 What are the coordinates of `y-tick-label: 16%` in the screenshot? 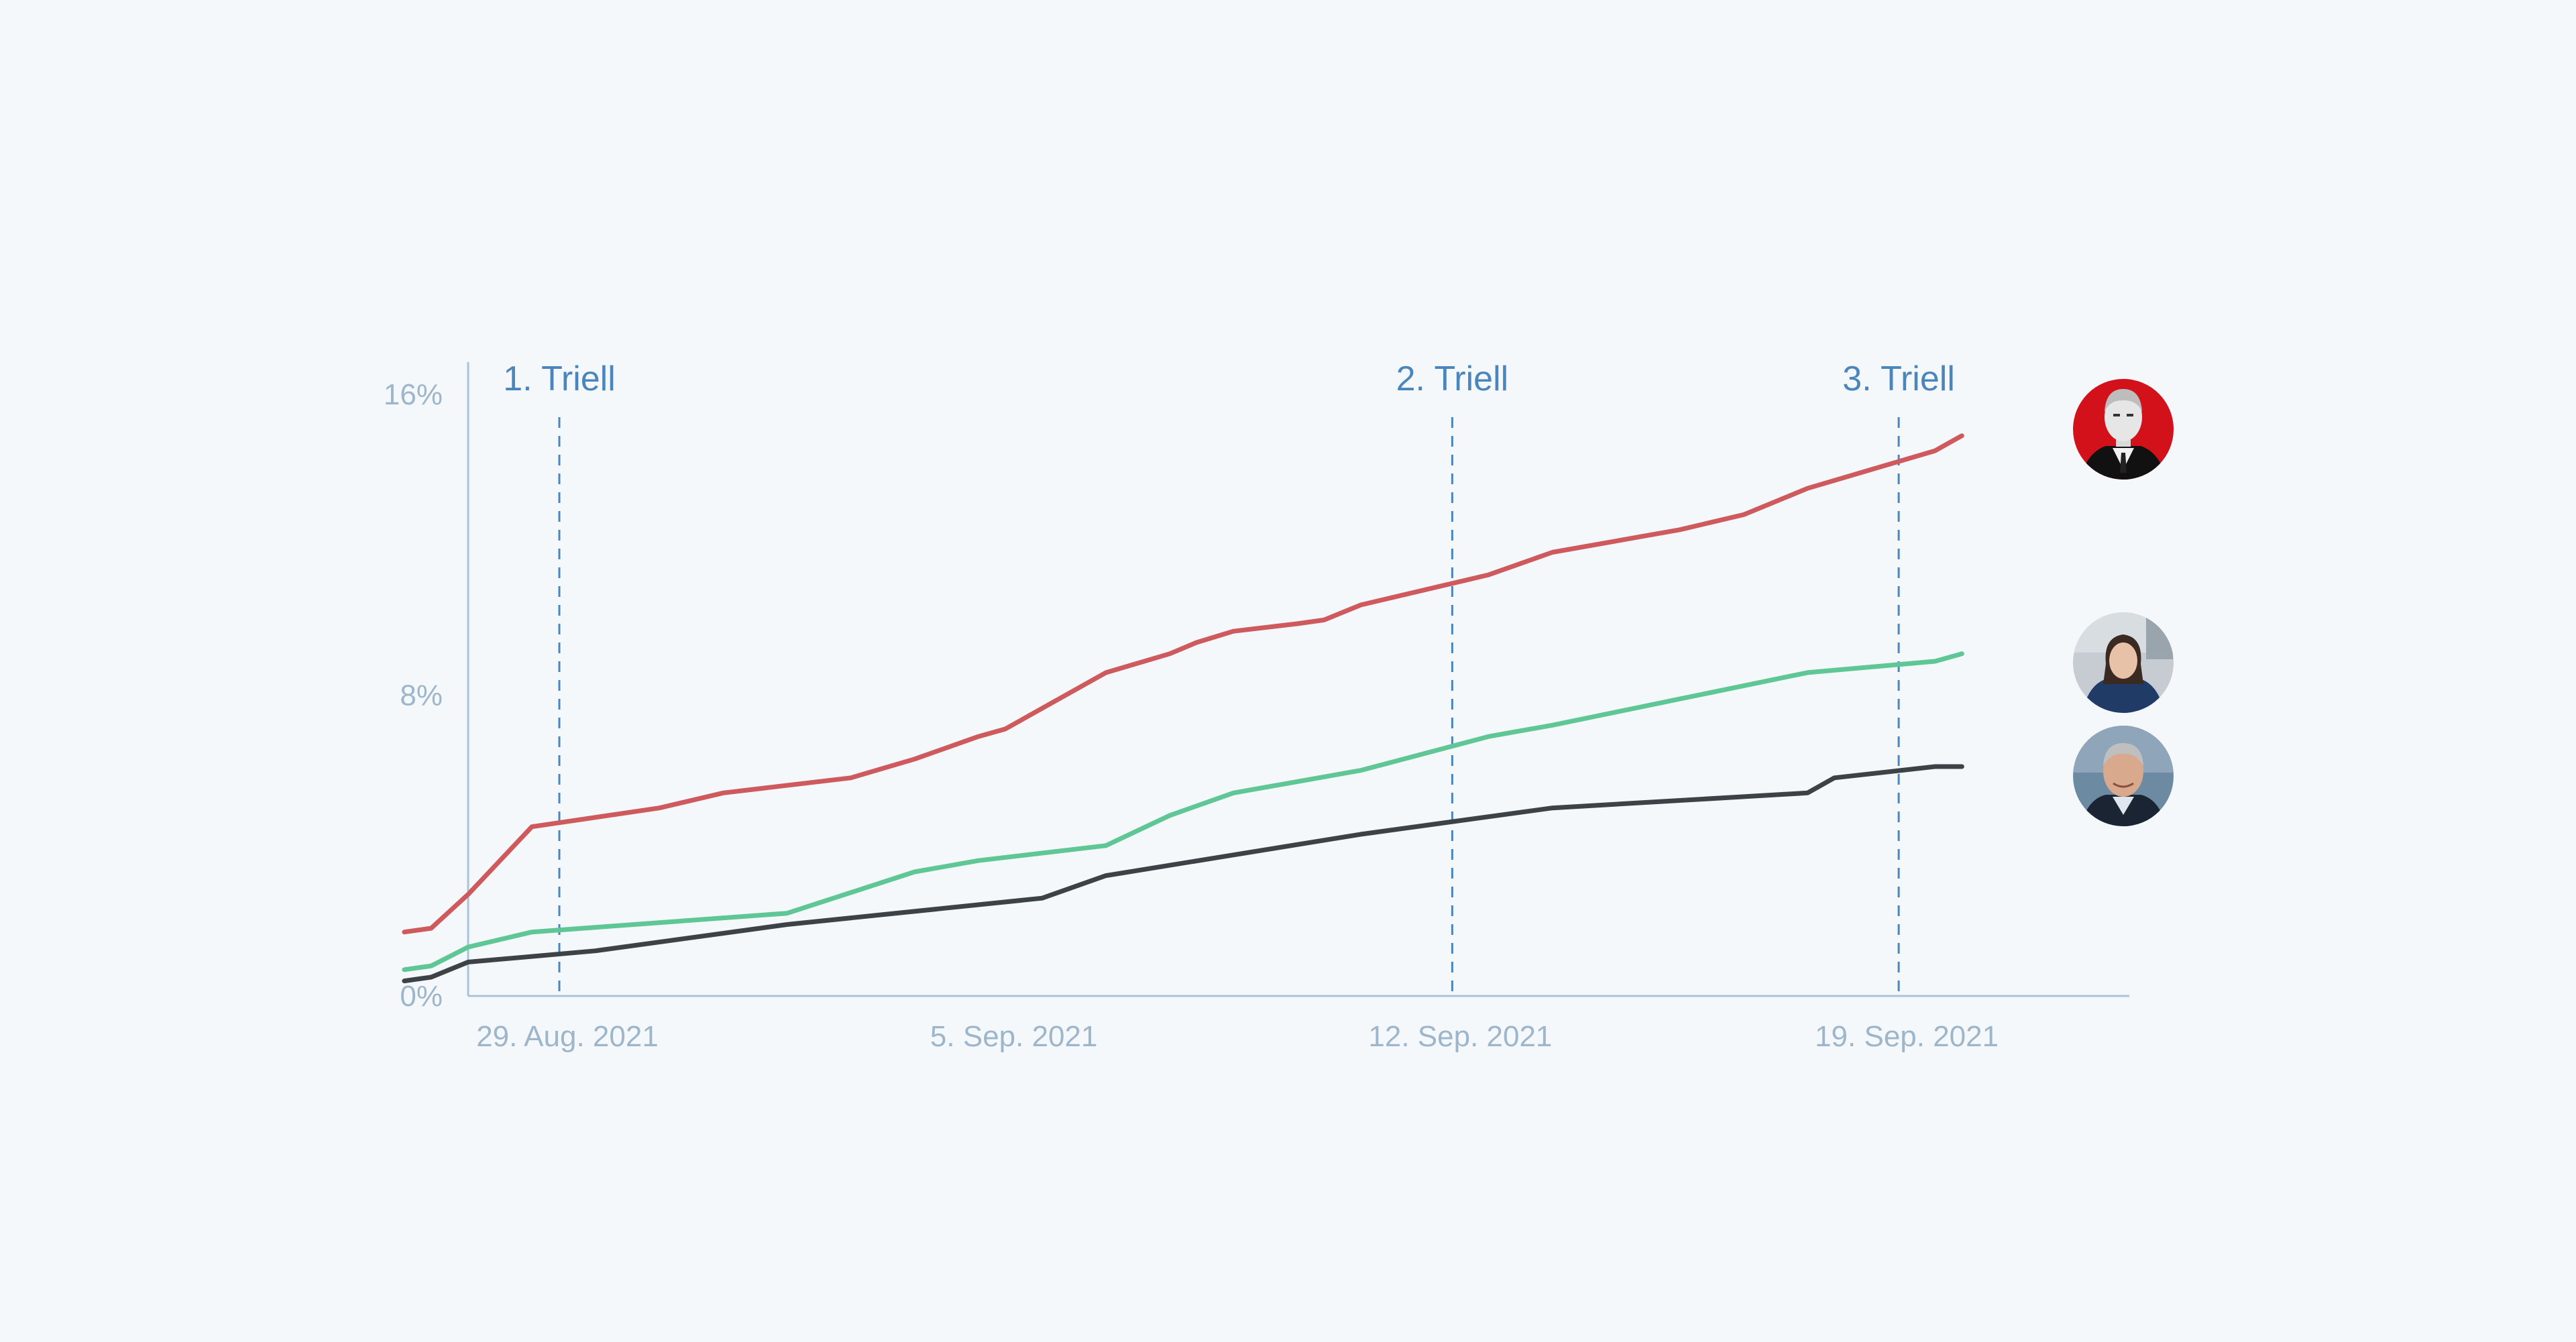 It's located at (413, 394).